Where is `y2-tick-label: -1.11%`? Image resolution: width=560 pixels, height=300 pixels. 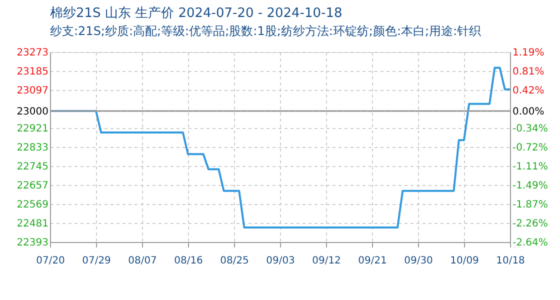
y2-tick-label: -1.11% is located at coordinates (530, 167).